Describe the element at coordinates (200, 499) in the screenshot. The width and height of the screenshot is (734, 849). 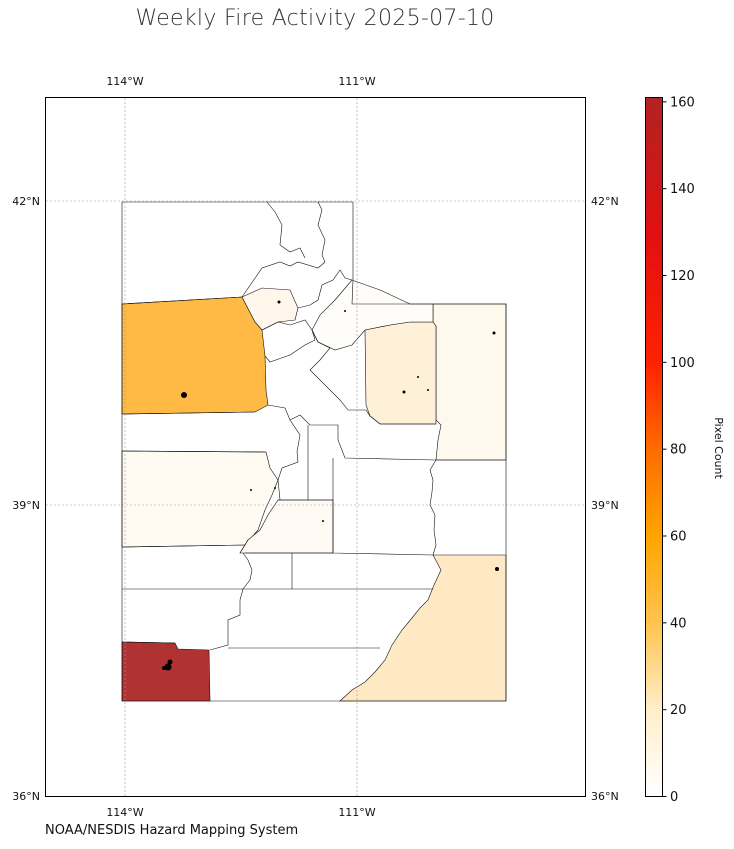
I see `county-millard` at that location.